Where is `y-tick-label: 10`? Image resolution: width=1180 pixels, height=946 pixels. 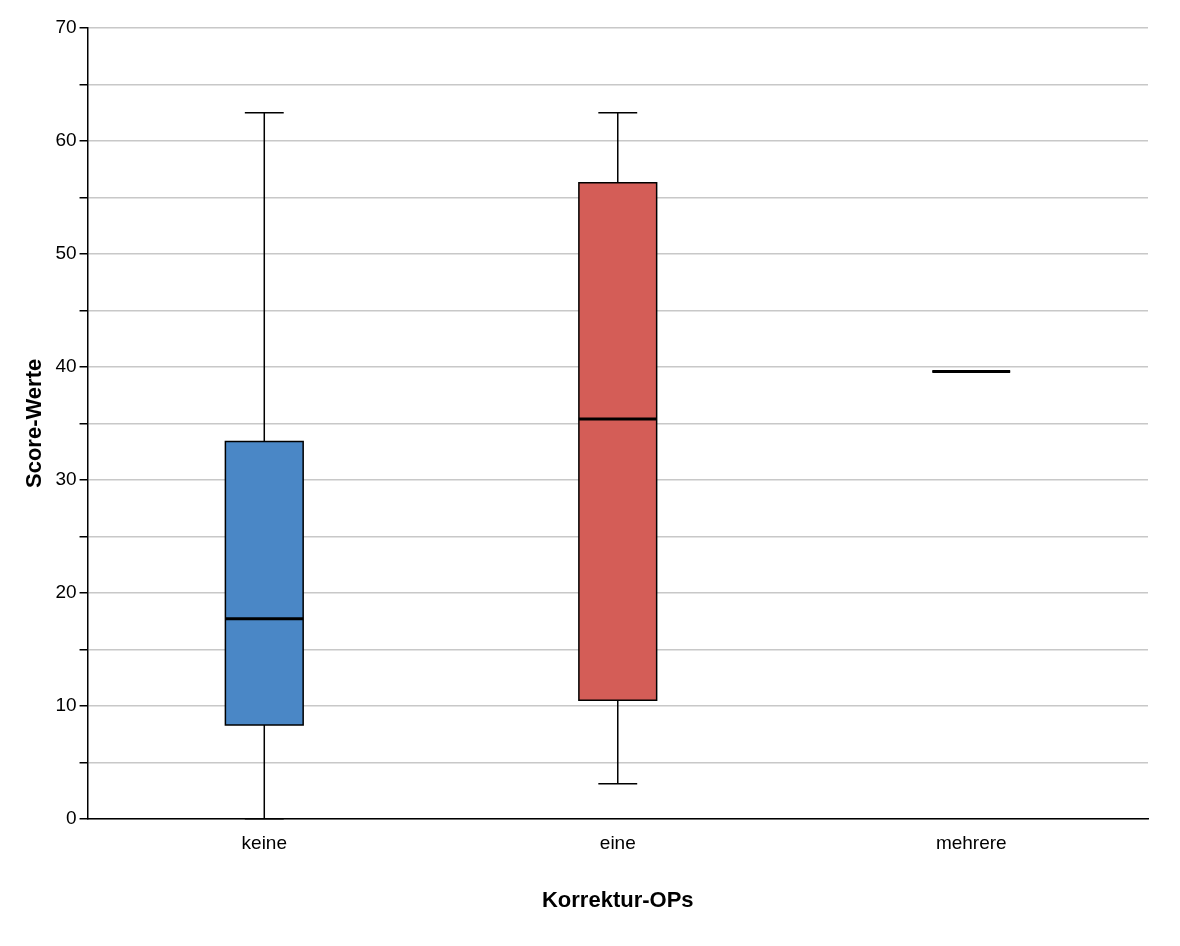
y-tick-label: 10 is located at coordinates (66, 705).